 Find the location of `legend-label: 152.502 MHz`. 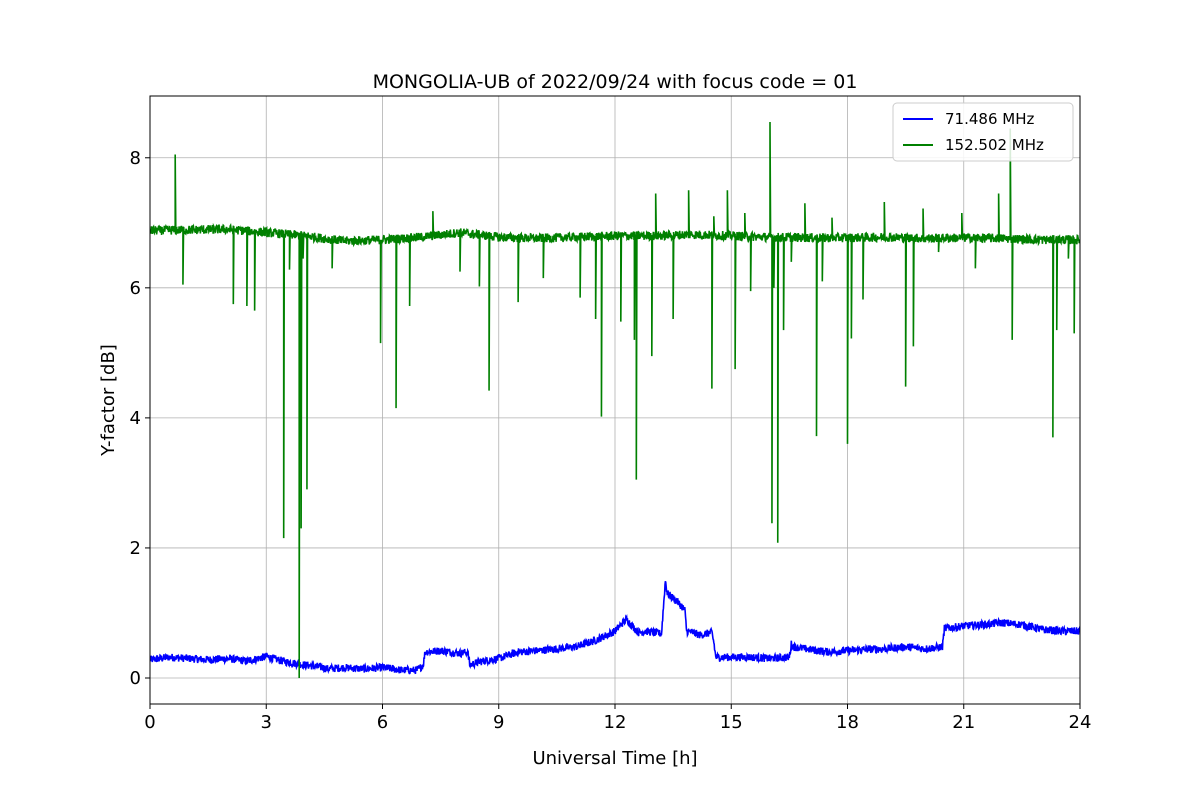

legend-label: 152.502 MHz is located at coordinates (994, 145).